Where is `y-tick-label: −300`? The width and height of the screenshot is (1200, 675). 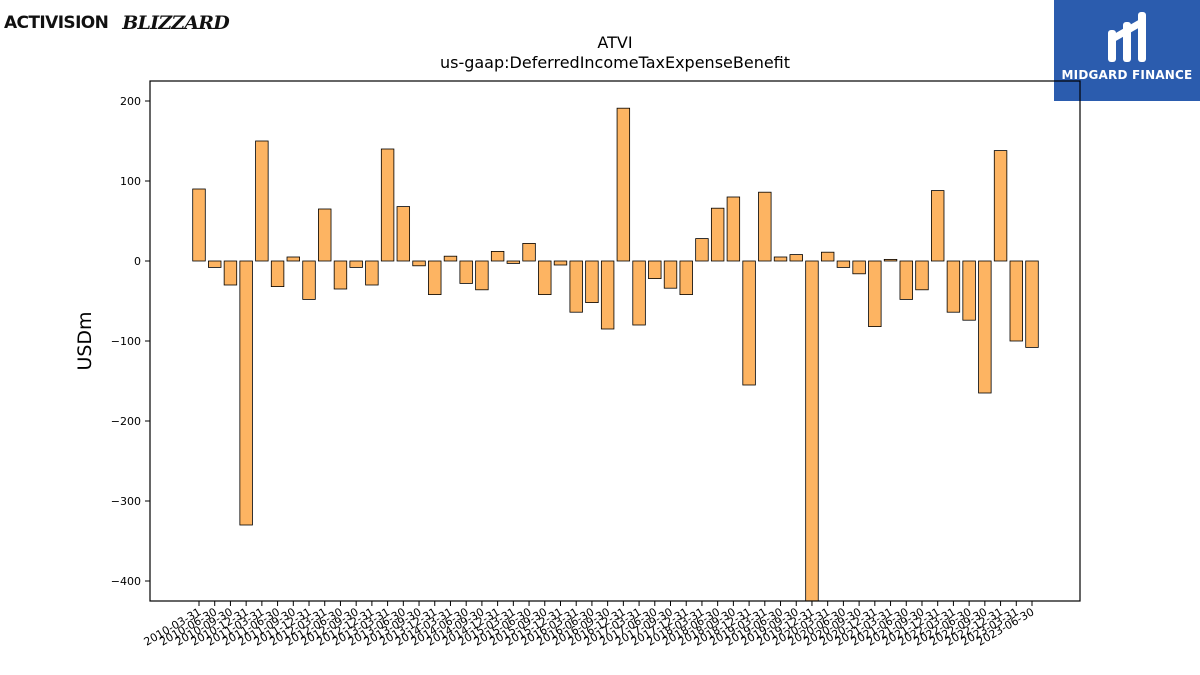 y-tick-label: −300 is located at coordinates (126, 501).